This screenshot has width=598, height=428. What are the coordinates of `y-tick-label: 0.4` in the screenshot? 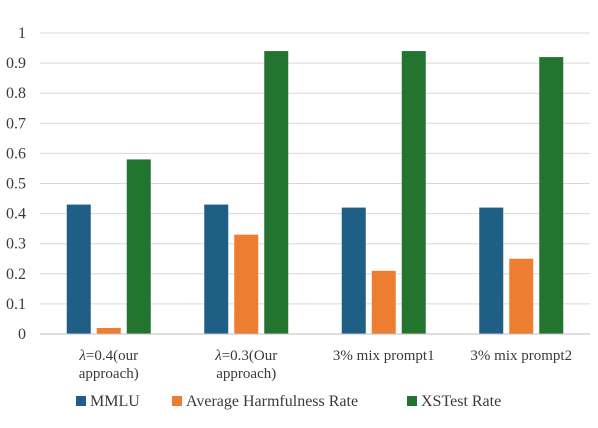 It's located at (16, 214).